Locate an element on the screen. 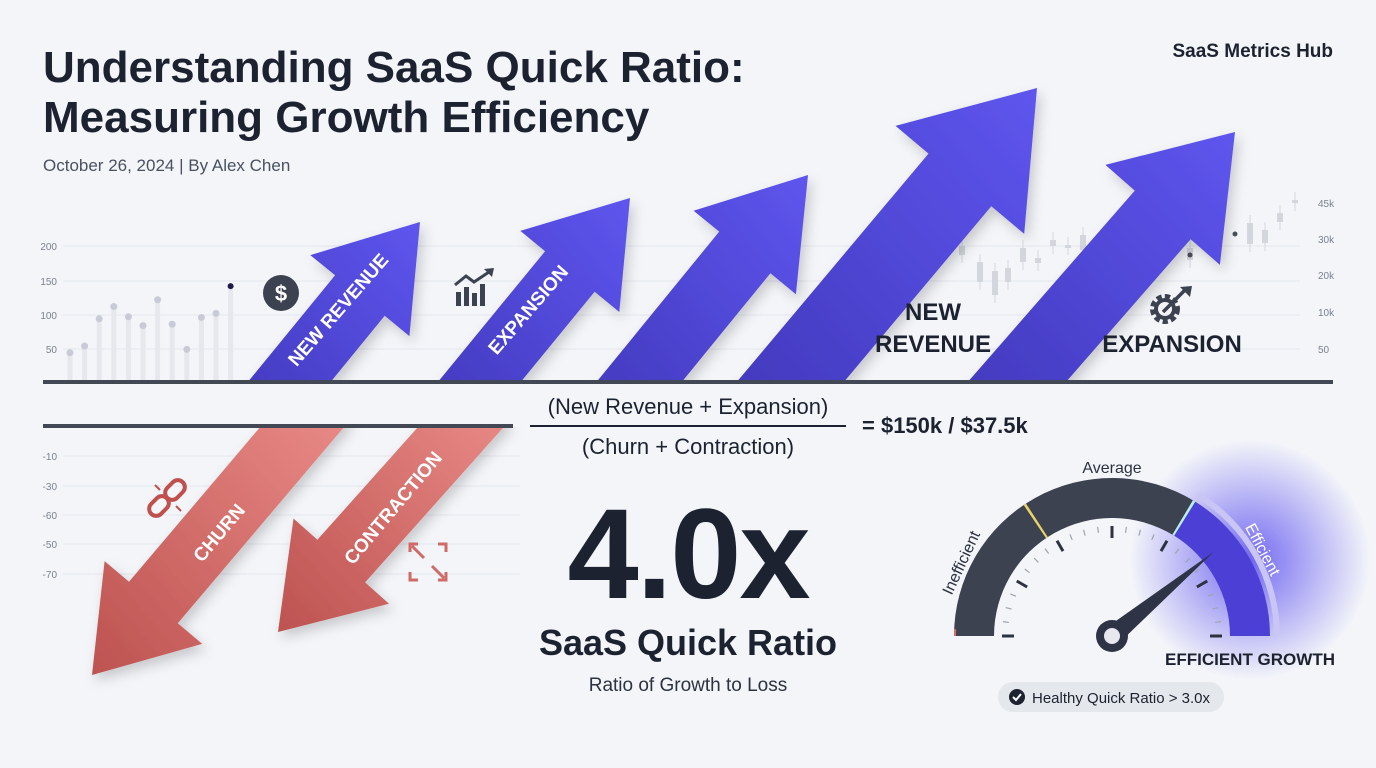  loss-arrow-churn is located at coordinates (218, 551).